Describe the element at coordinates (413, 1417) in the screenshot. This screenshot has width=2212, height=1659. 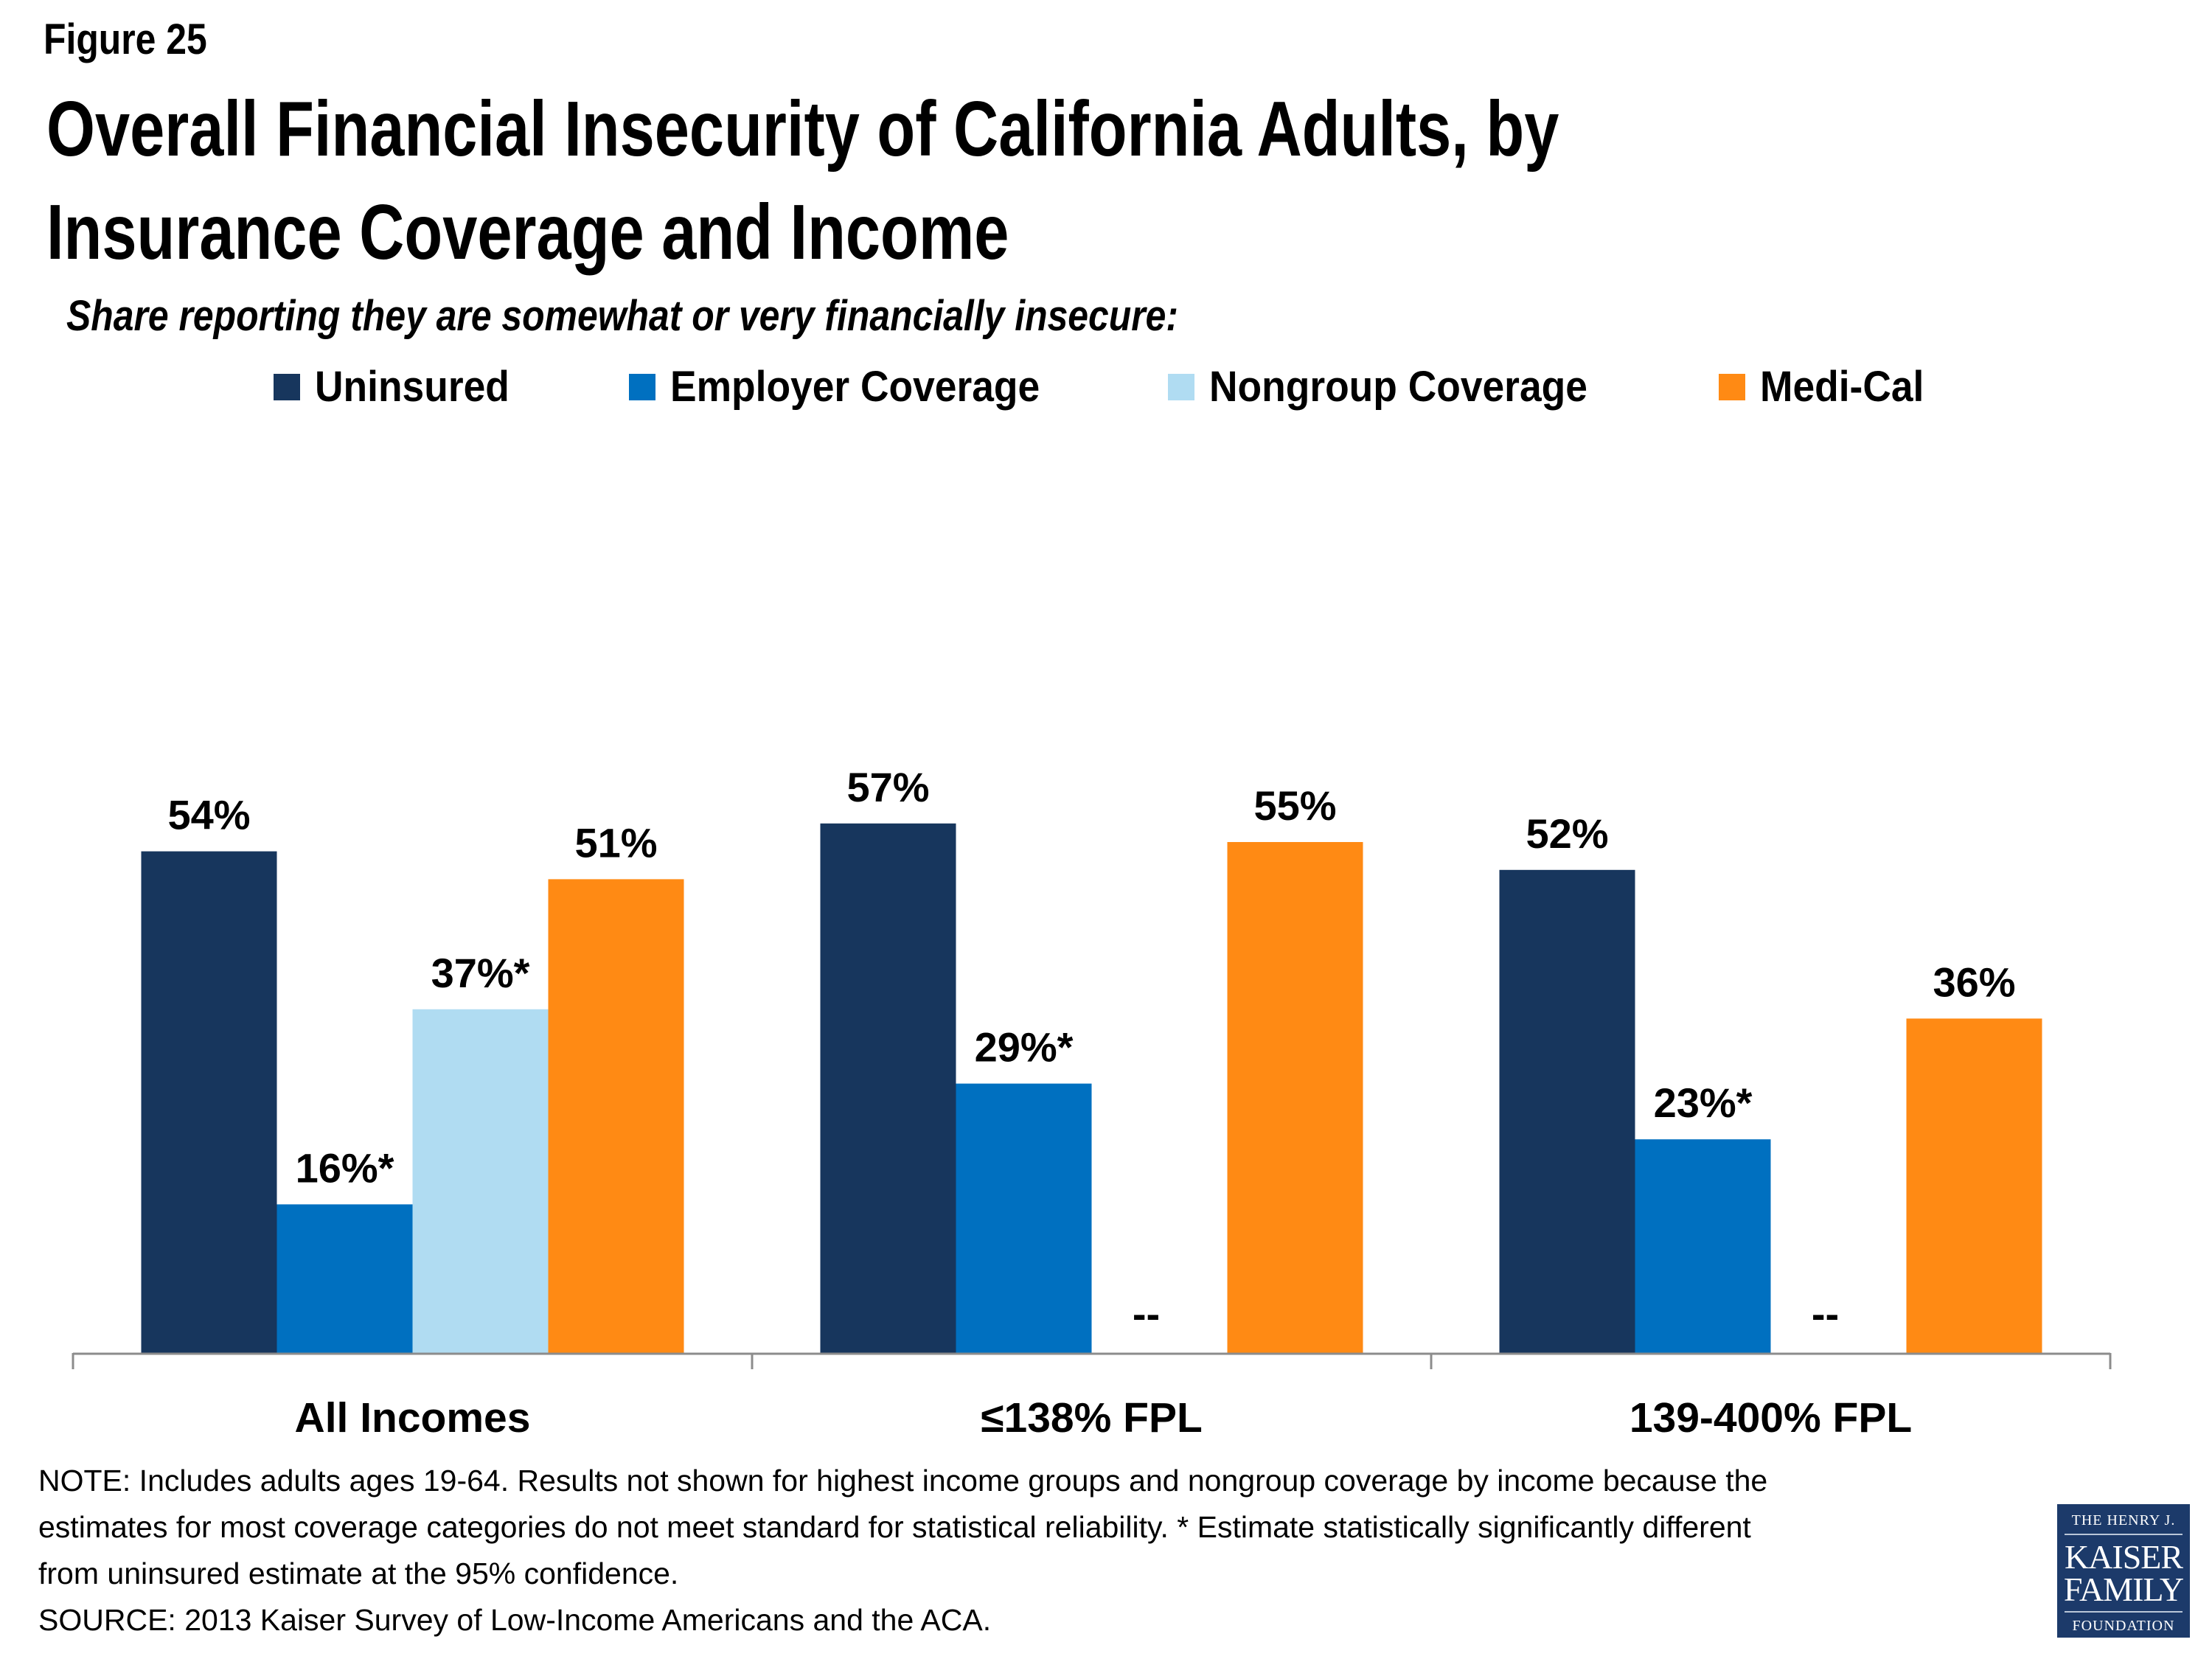
I see `x-tick-label: All Incomes` at that location.